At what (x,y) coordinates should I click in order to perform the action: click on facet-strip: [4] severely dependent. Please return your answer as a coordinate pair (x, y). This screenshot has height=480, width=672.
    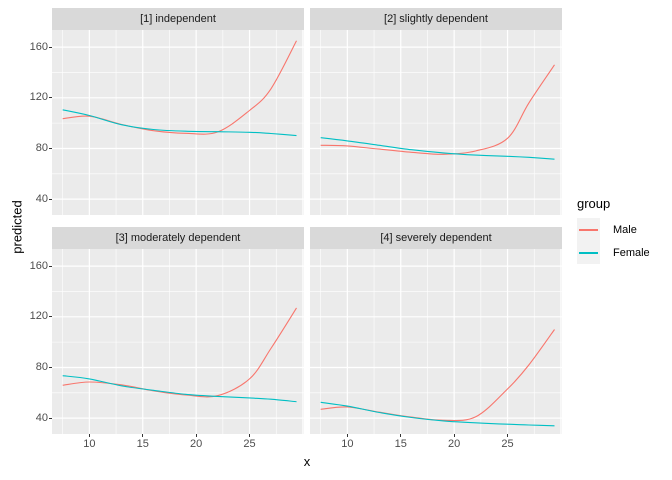
    Looking at the image, I should click on (436, 238).